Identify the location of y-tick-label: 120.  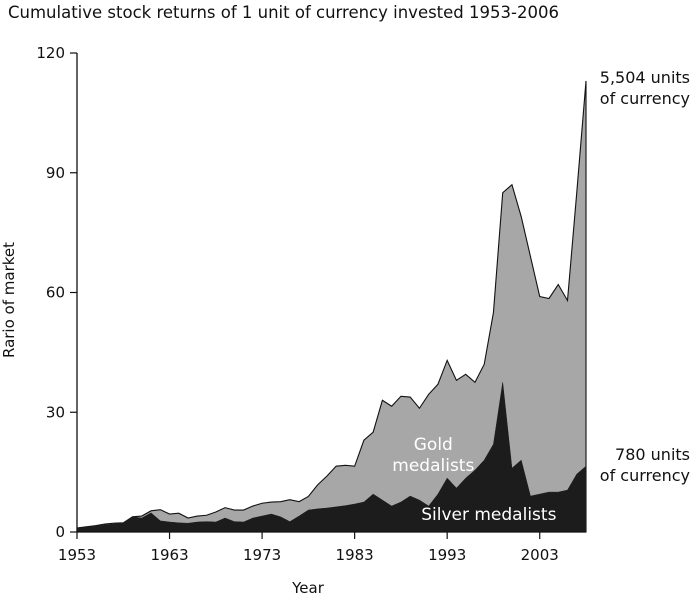
(50, 53).